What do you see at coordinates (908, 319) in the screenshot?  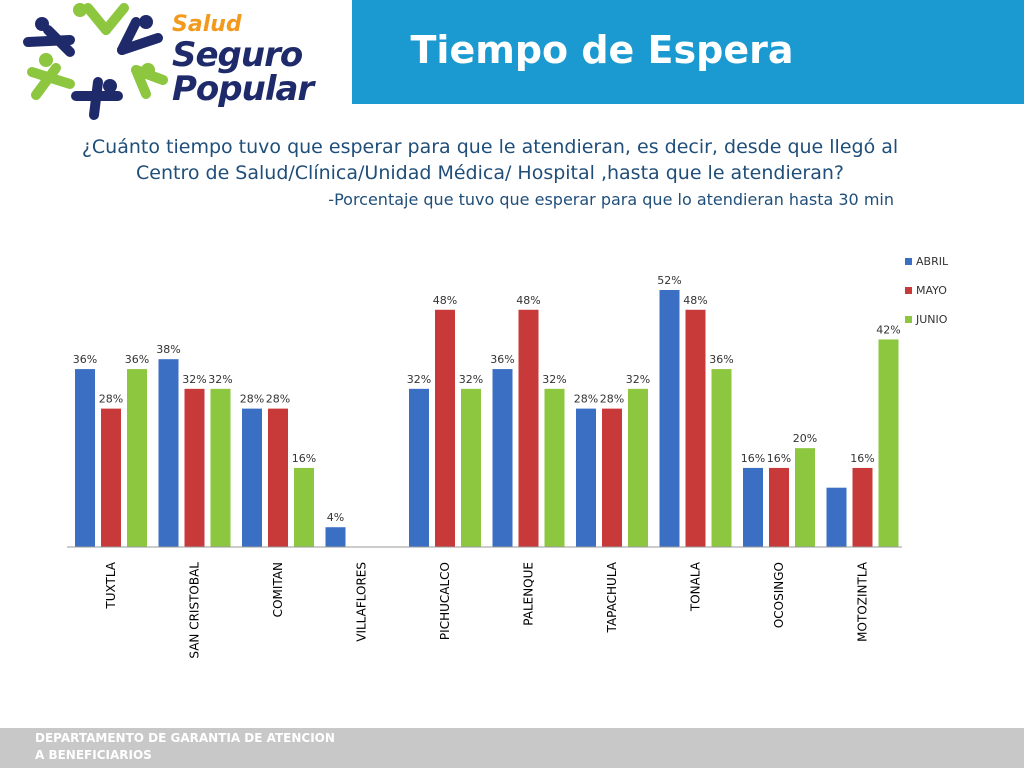 I see `legend-swatch-junio` at bounding box center [908, 319].